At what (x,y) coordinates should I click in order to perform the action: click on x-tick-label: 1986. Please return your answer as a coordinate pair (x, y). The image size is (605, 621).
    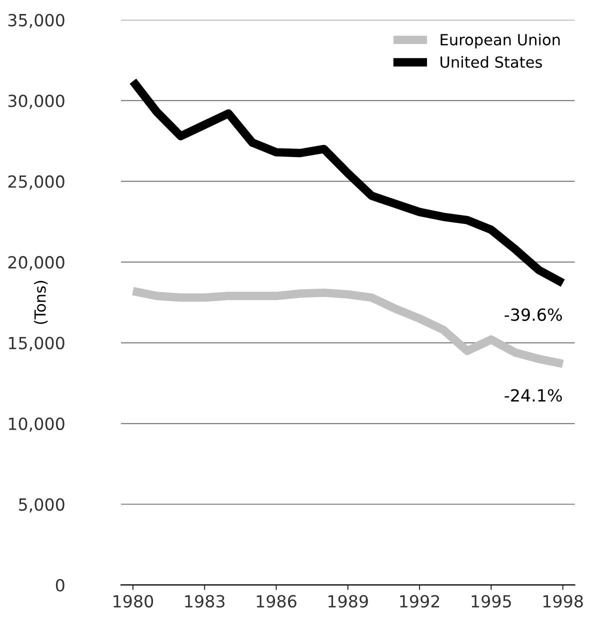
    Looking at the image, I should click on (276, 601).